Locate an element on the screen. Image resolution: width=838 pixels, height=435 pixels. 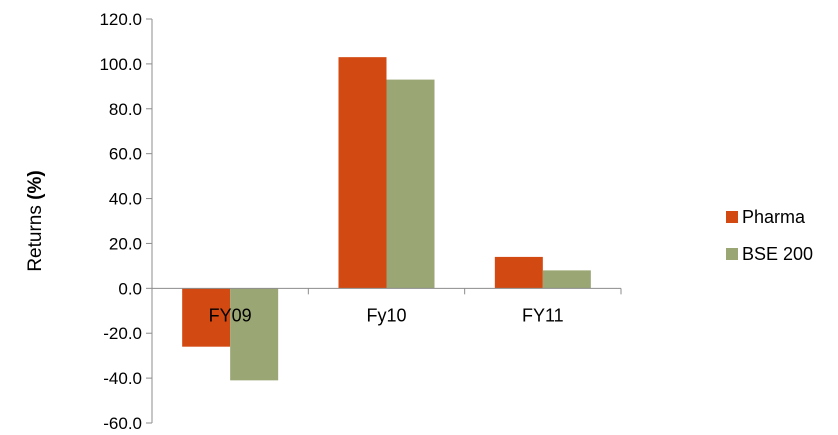
bar-bse-200-fy11 is located at coordinates (566, 279).